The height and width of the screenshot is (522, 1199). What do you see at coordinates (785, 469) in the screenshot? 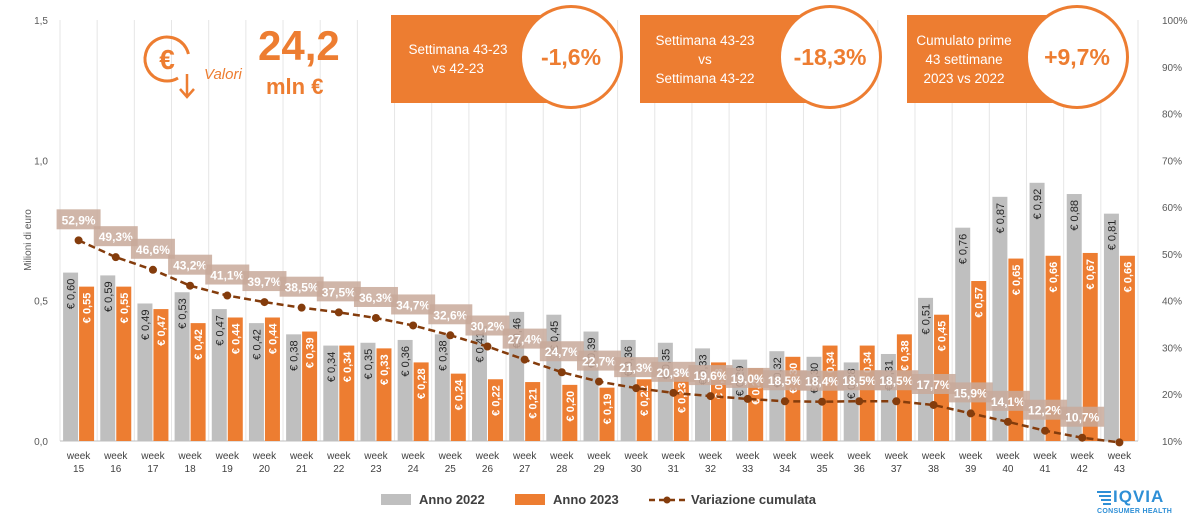
I see `x-tick-label: 34` at bounding box center [785, 469].